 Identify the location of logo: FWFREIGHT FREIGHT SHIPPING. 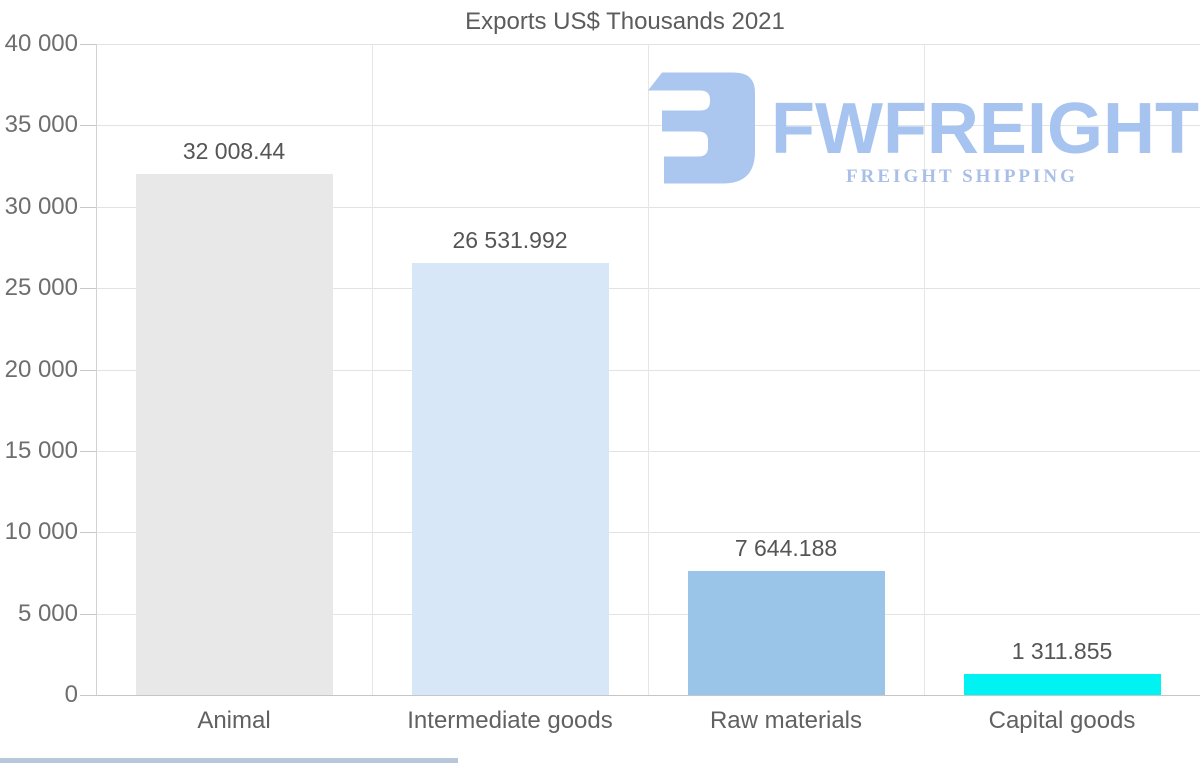
(923, 129).